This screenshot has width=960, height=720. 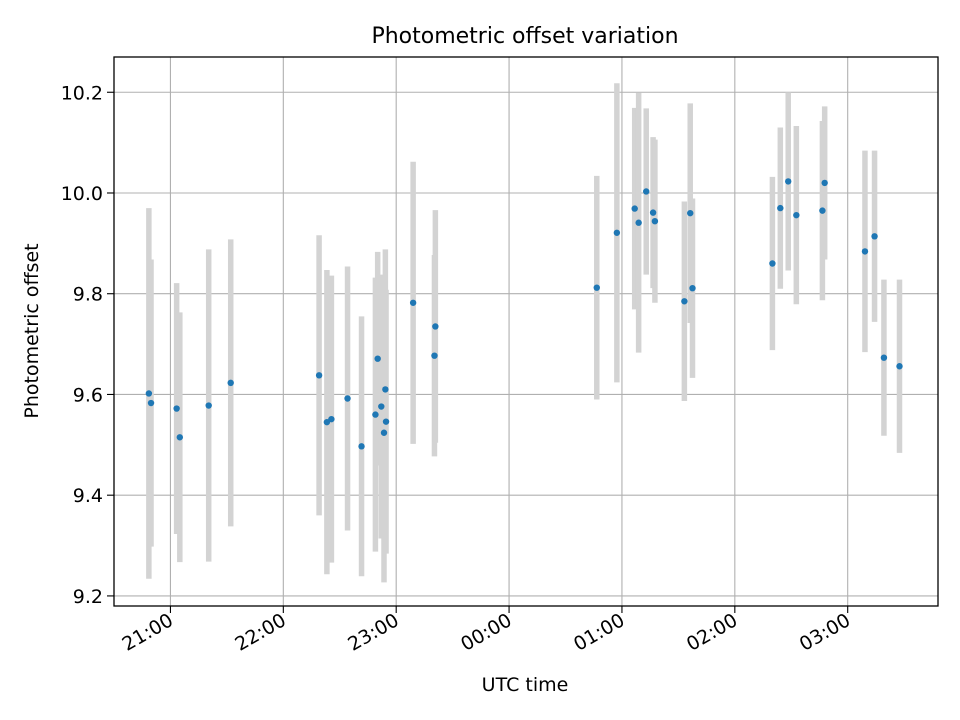 I want to click on y-tick-label: 9.8, so click(x=88, y=295).